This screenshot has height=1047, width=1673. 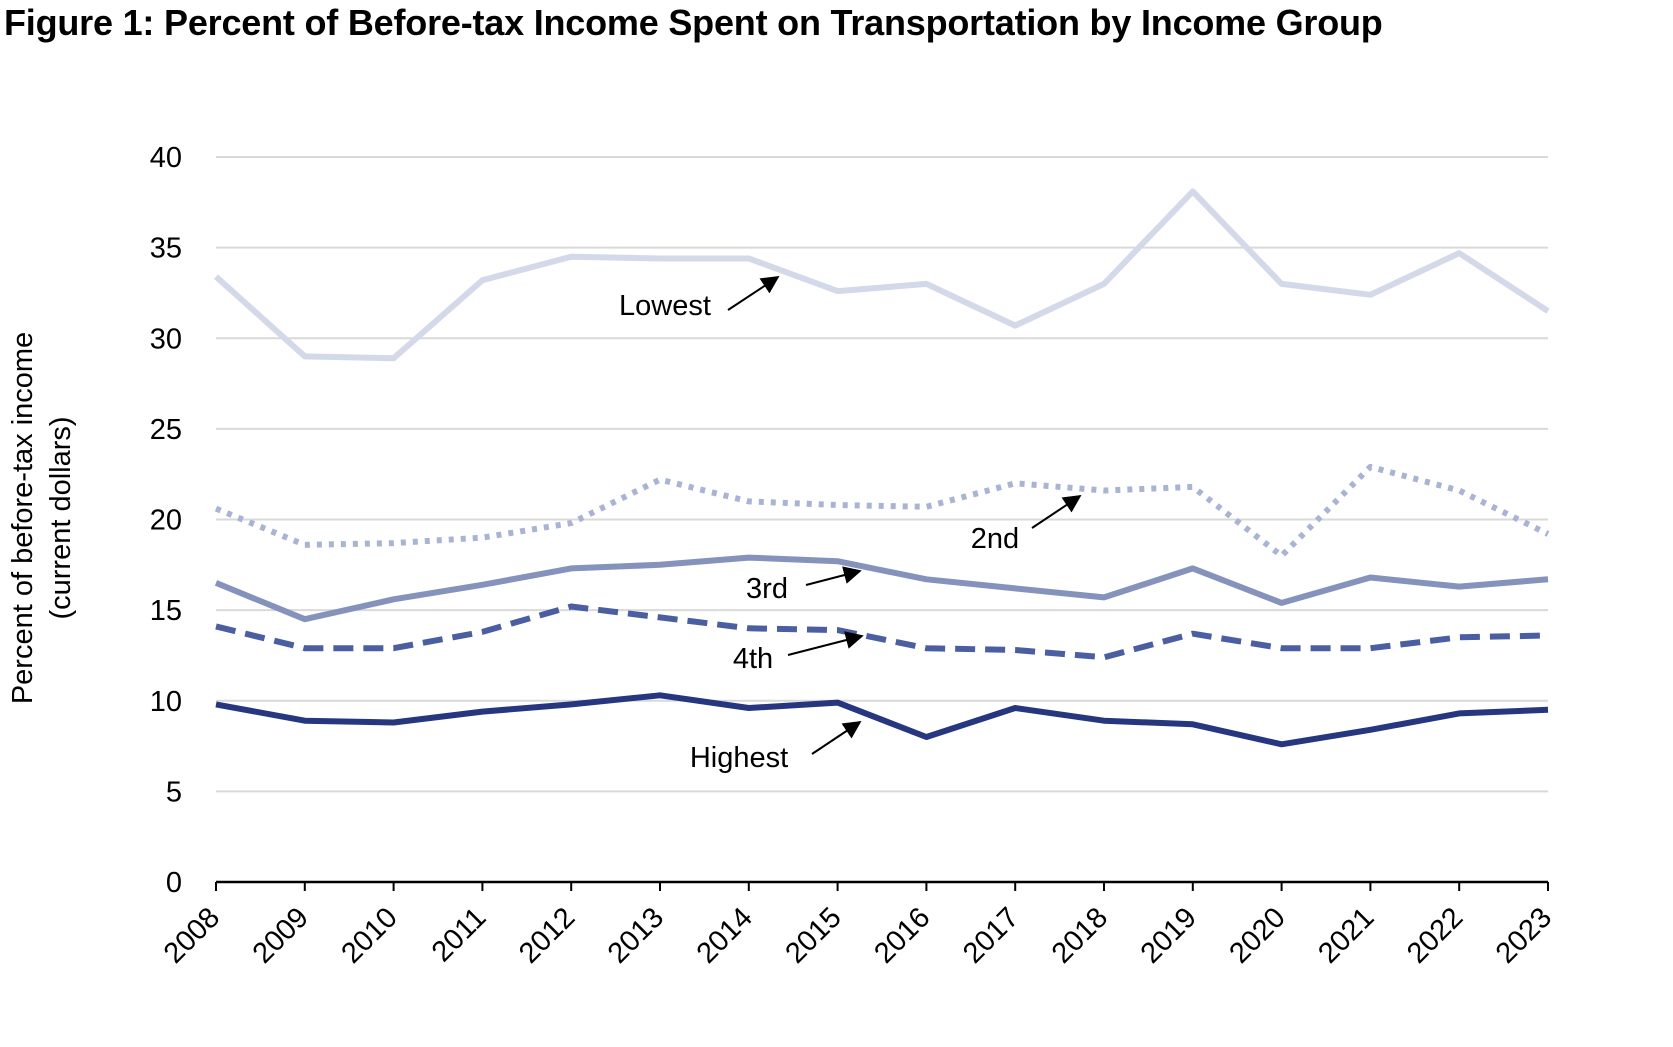 What do you see at coordinates (174, 792) in the screenshot?
I see `y-tick-label: 5` at bounding box center [174, 792].